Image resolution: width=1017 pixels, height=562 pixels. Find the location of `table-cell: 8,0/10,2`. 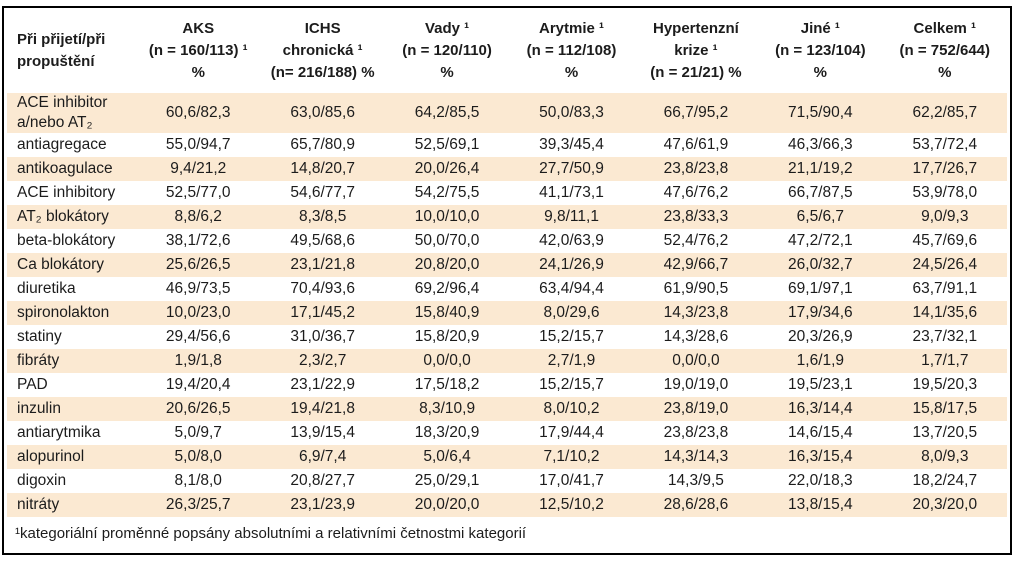

table-cell: 8,0/10,2 is located at coordinates (571, 409).